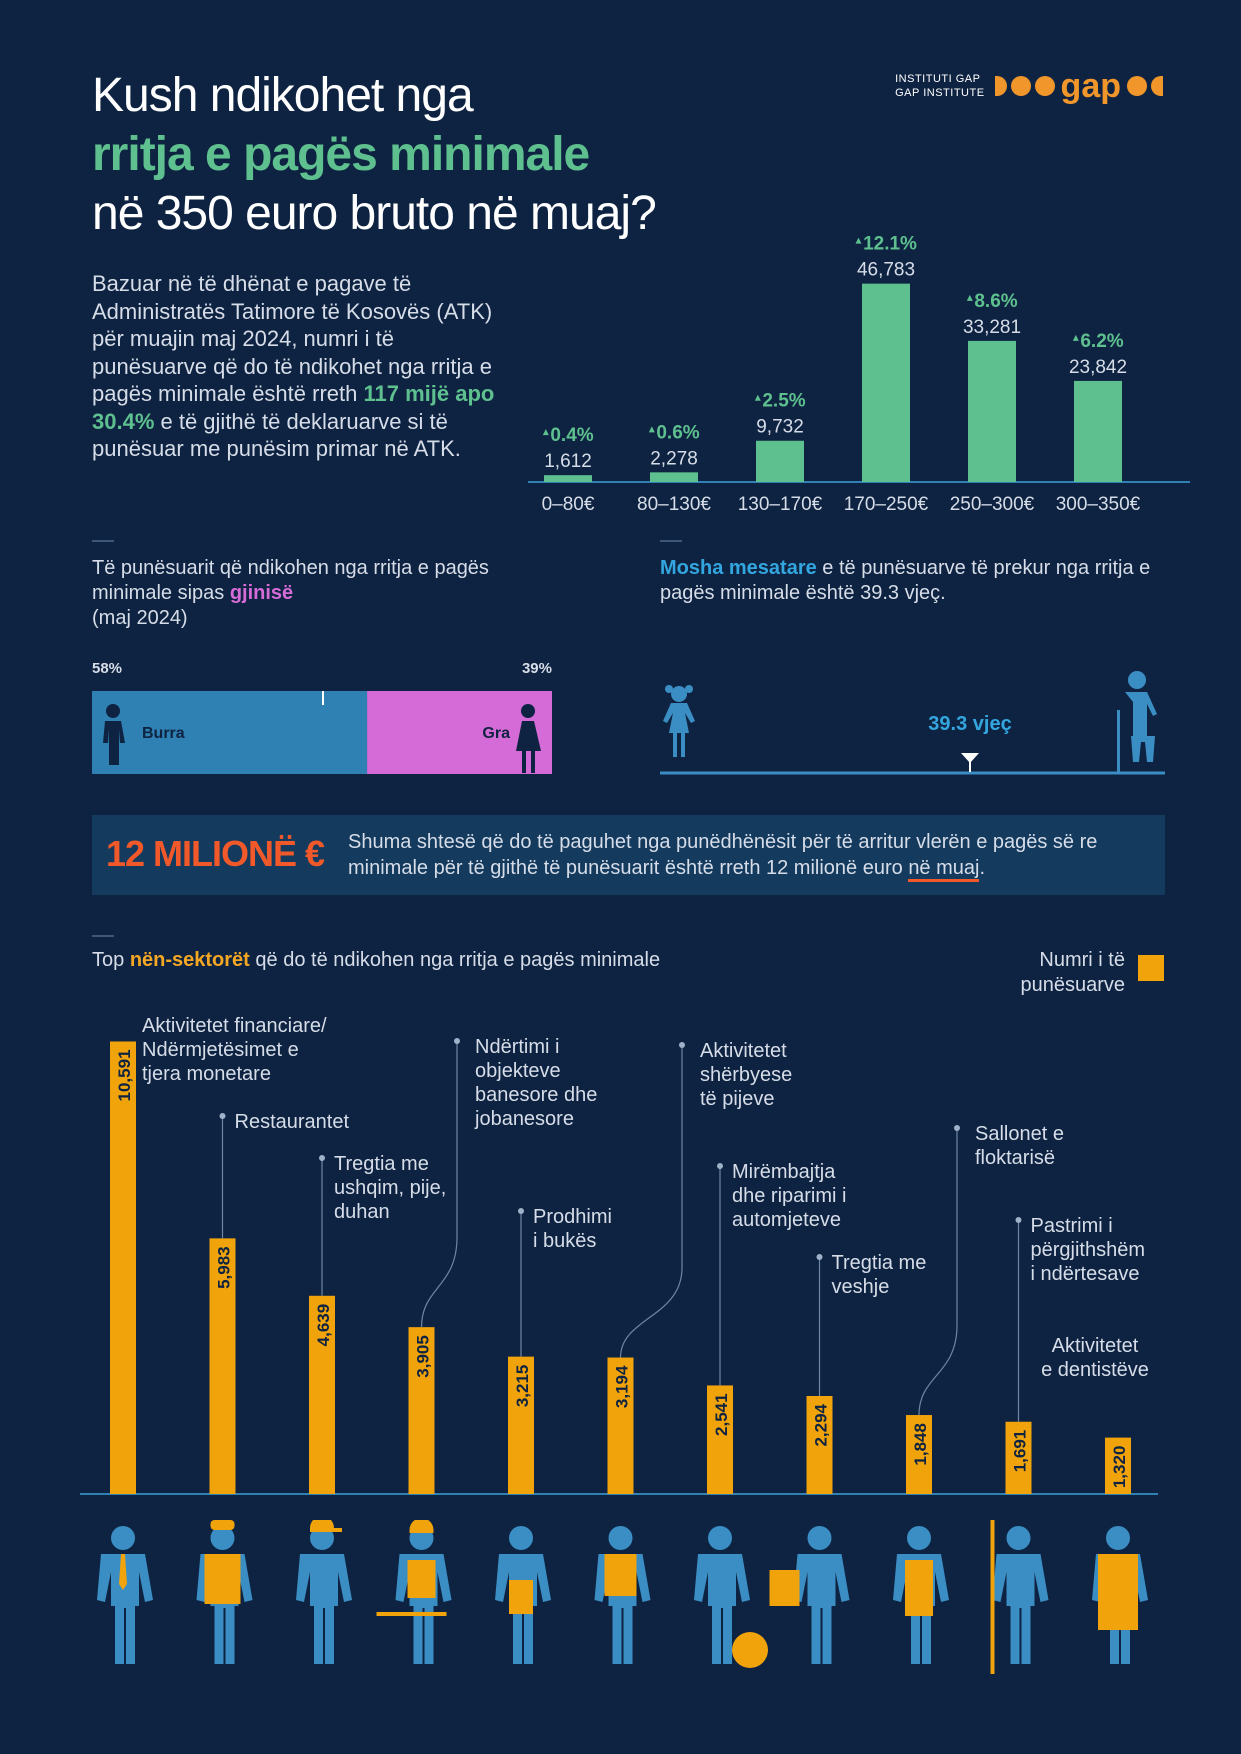 The width and height of the screenshot is (1241, 1754). I want to click on wage-category-label: 170–250€, so click(886, 504).